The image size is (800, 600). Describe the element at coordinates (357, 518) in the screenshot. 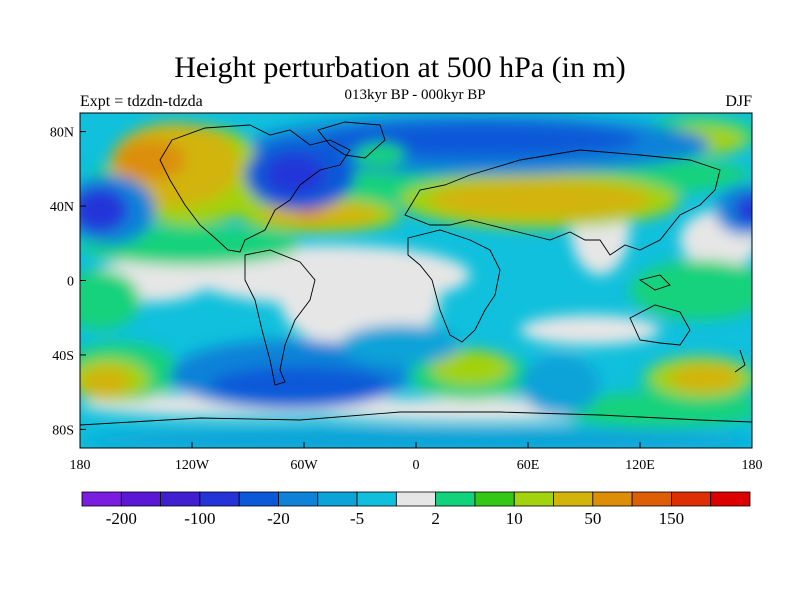

I see `colorbar-label: -5` at that location.